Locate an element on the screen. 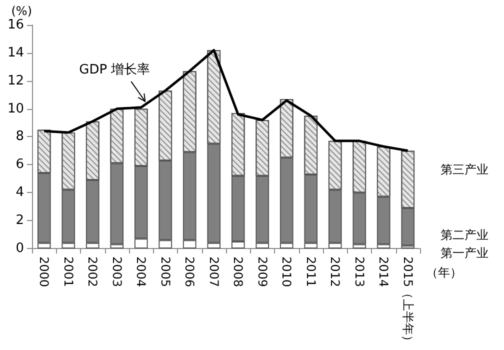  series-label: GDP 增长率 is located at coordinates (114, 69).